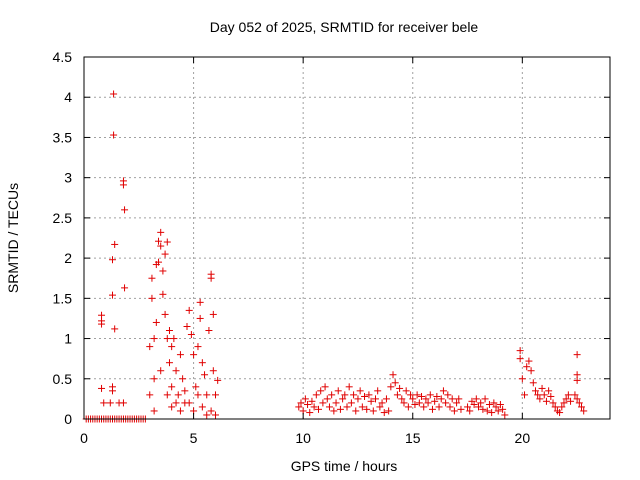 The height and width of the screenshot is (480, 640). I want to click on y-tick-label: 4.5, so click(63, 57).